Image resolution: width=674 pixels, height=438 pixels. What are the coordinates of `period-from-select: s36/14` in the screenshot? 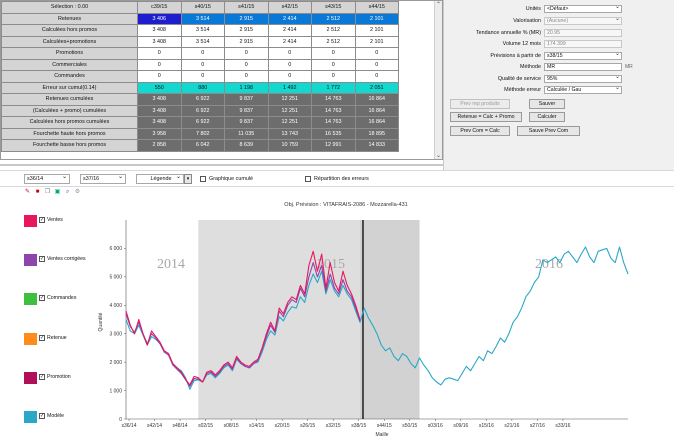 It's located at (47, 178).